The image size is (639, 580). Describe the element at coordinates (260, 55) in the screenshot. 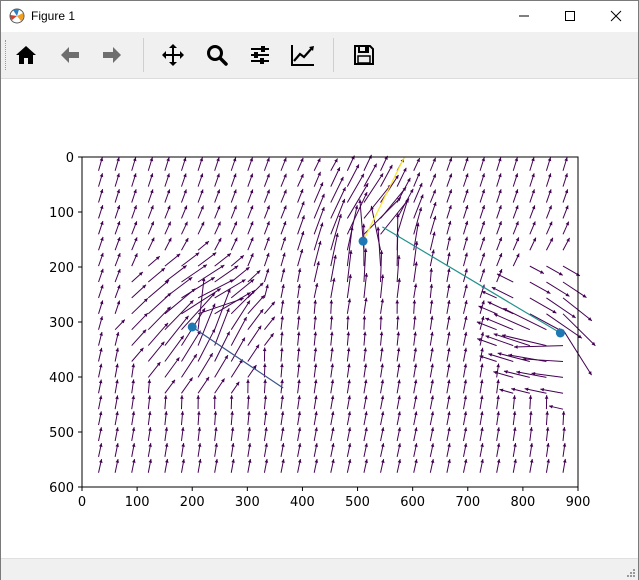

I see `configure-subplots-button` at that location.